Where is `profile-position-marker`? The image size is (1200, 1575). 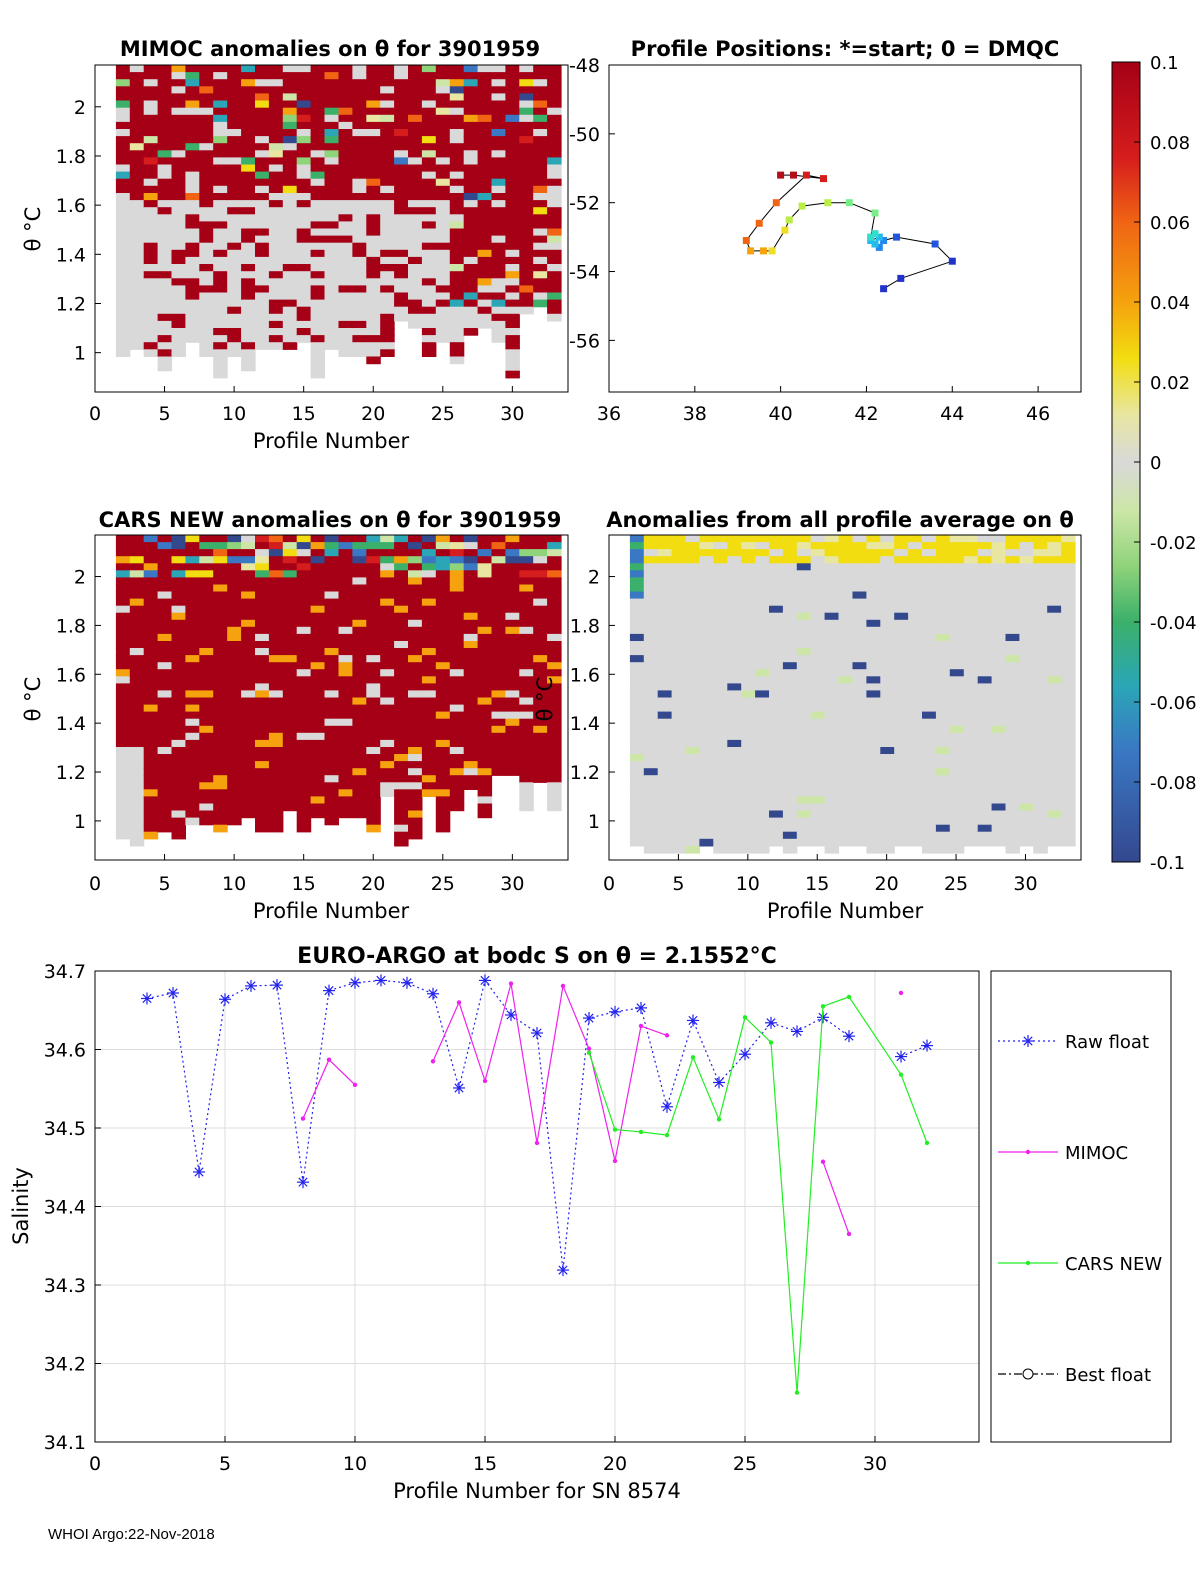
profile-position-marker is located at coordinates (901, 278).